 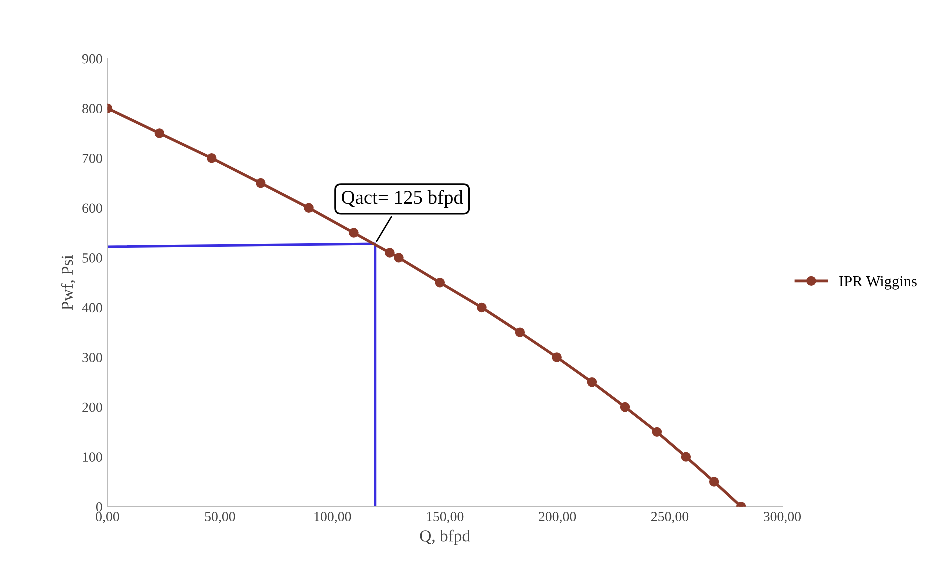 What do you see at coordinates (92, 357) in the screenshot?
I see `y-tick-label: 300` at bounding box center [92, 357].